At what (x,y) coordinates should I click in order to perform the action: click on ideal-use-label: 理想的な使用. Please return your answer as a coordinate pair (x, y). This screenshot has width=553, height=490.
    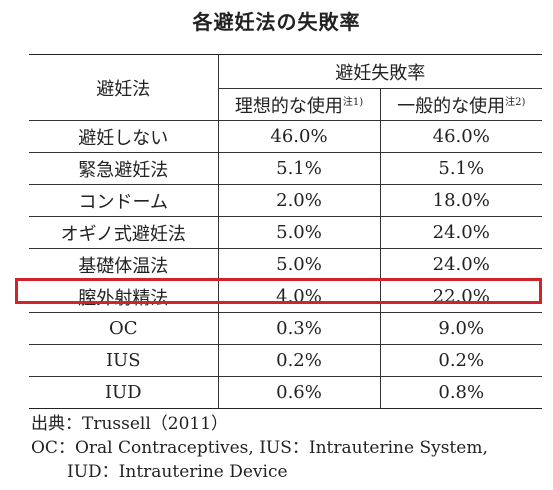
    Looking at the image, I should click on (288, 106).